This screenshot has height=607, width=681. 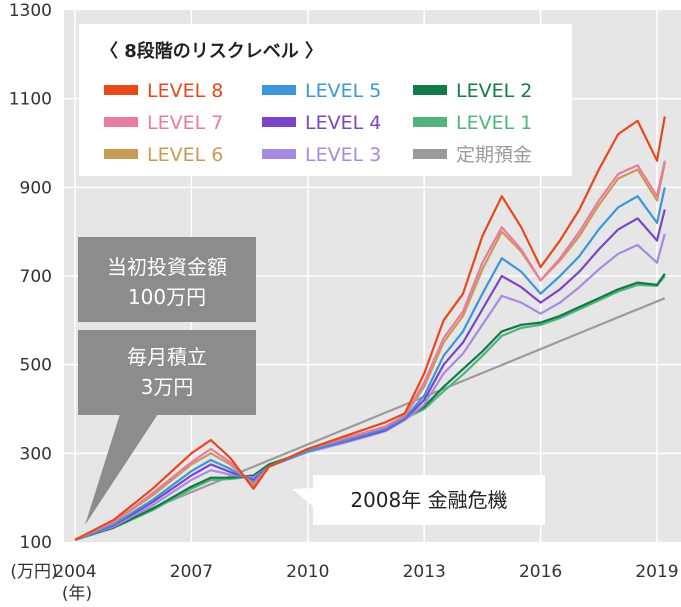 What do you see at coordinates (191, 572) in the screenshot?
I see `x-tick-label: 2007` at bounding box center [191, 572].